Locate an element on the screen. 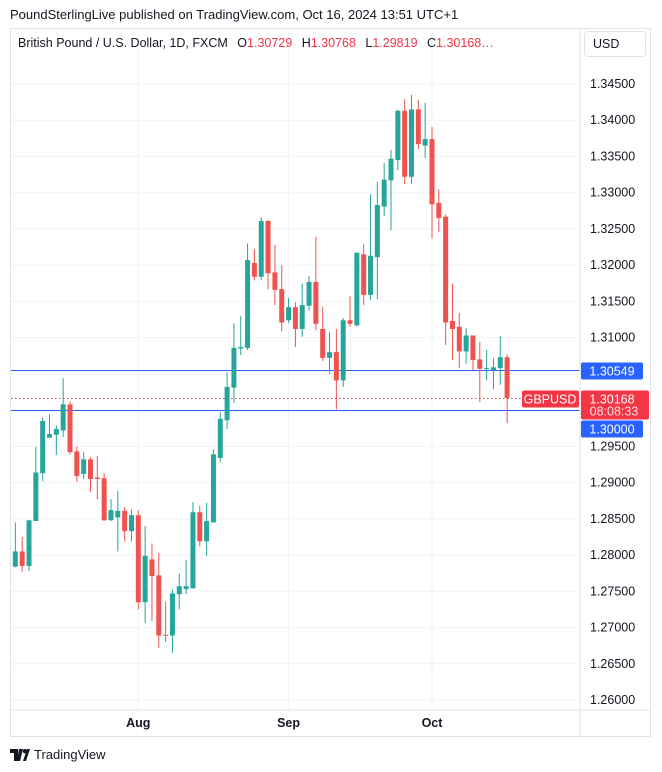 This screenshot has height=772, width=662. tradingview-brand: TradingView is located at coordinates (58, 754).